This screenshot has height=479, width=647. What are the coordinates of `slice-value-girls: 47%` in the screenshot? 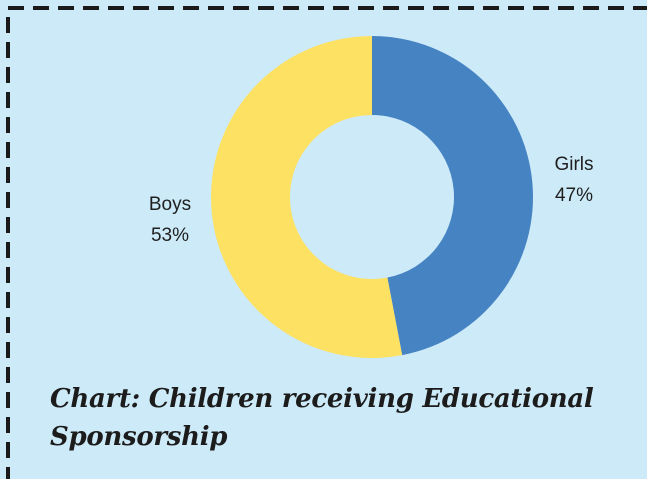 It's located at (574, 195).